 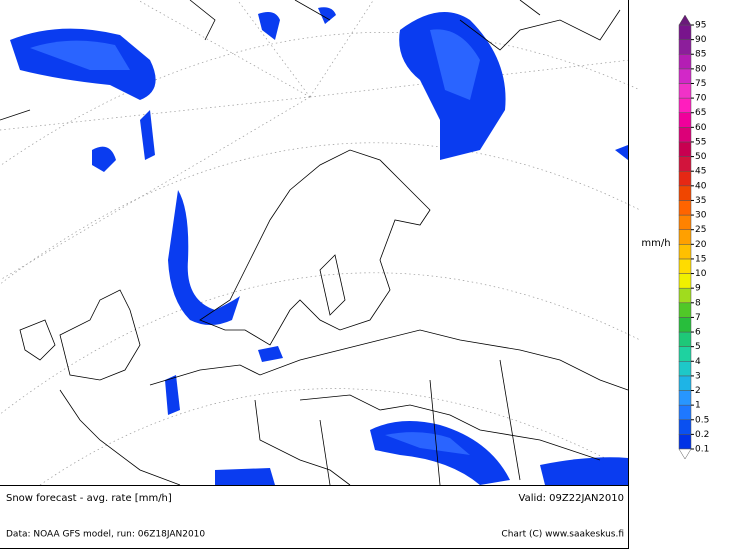 I want to click on colorbar-label: 20, so click(x=701, y=245).